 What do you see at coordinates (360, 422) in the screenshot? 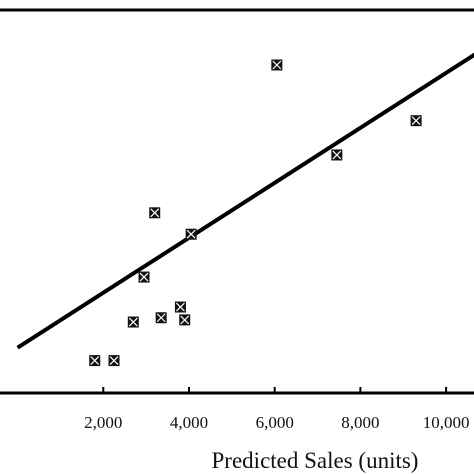
I see `x-tick-label-3: 8,000` at bounding box center [360, 422].